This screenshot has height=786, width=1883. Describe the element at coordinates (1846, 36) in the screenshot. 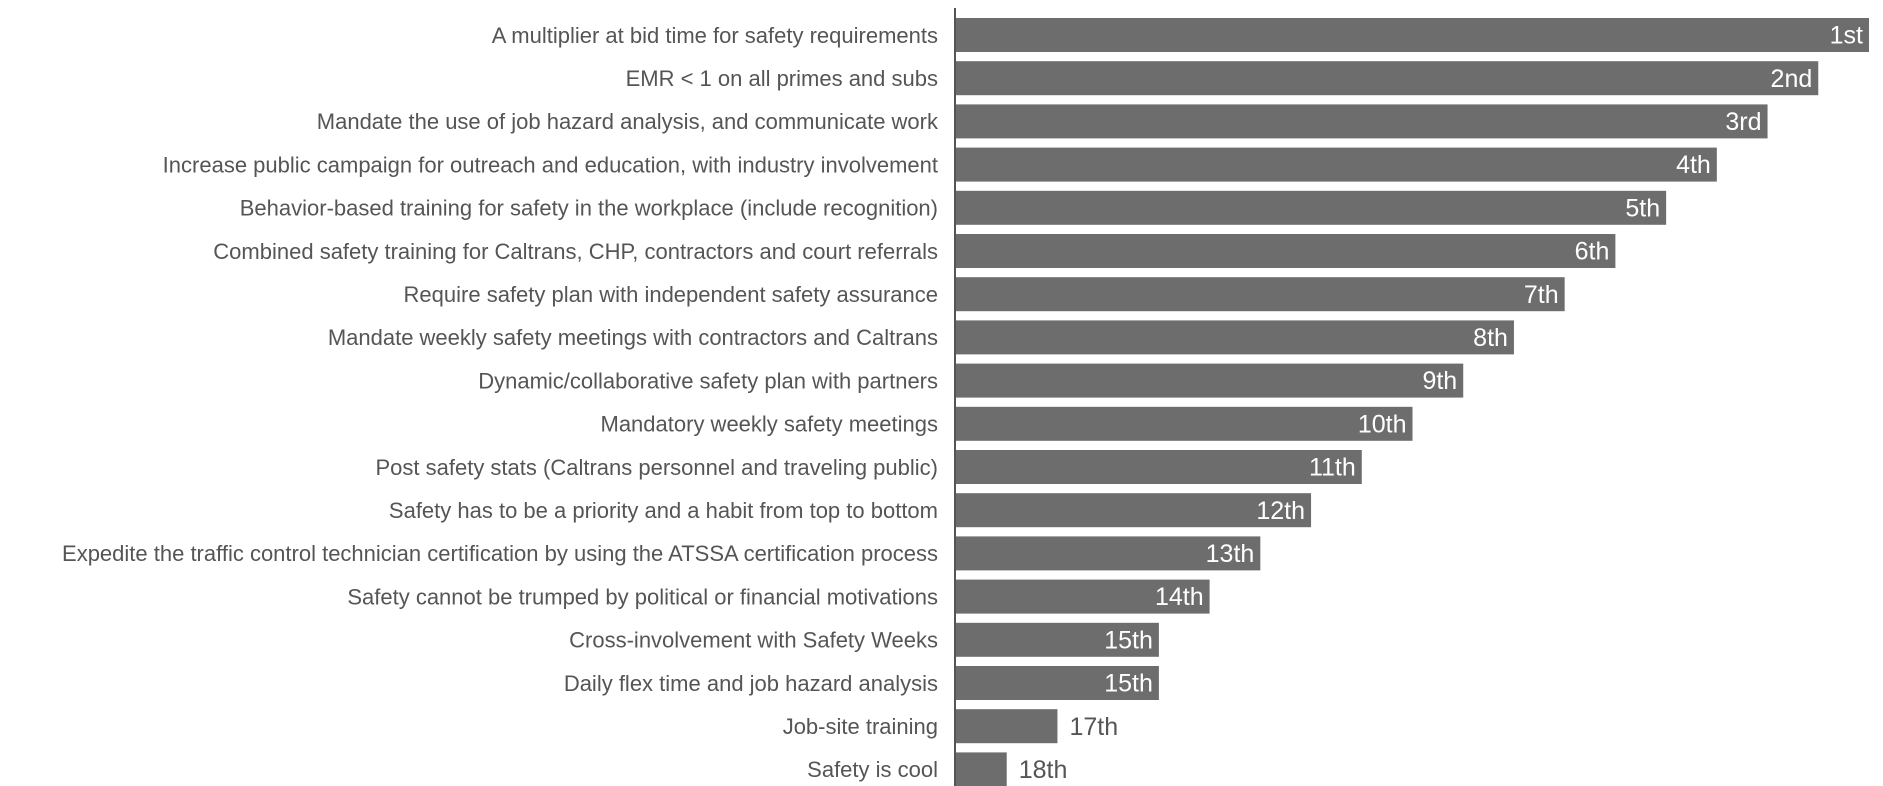

I see `value-label: 1st` at that location.